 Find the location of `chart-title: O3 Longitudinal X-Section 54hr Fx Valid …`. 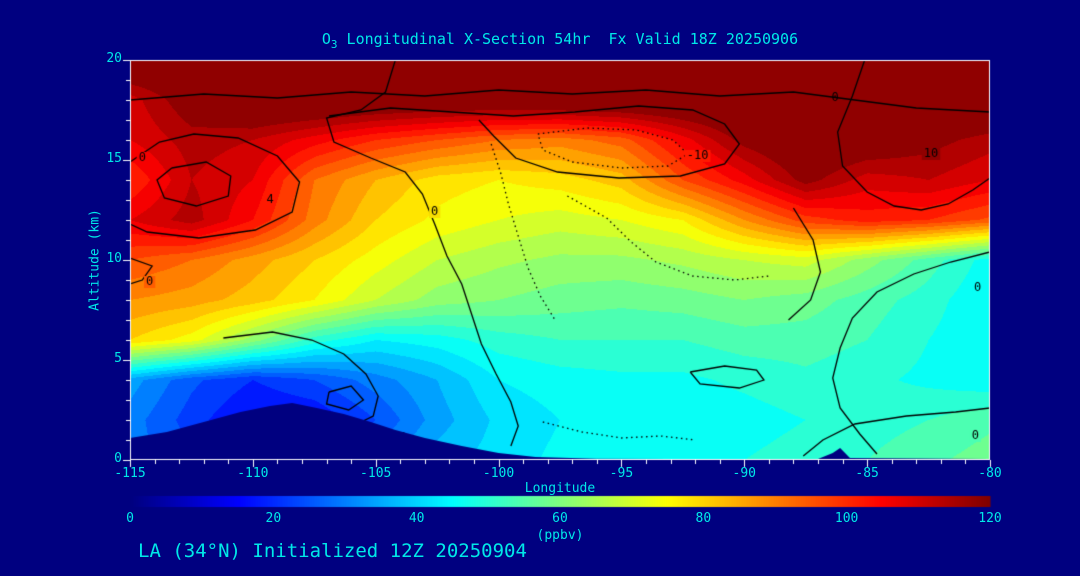

chart-title: O3 Longitudinal X-Section 54hr Fx Valid … is located at coordinates (560, 40).